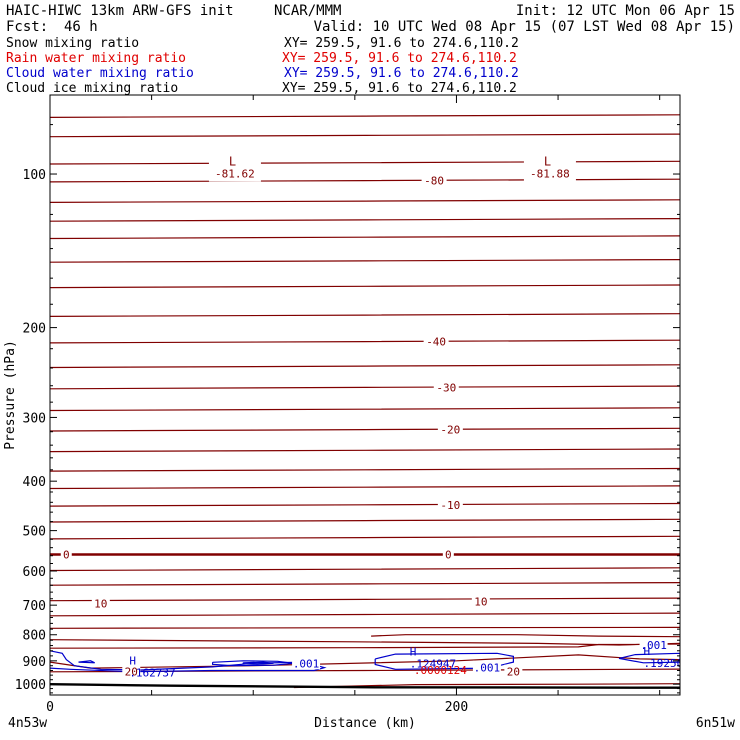 The width and height of the screenshot is (740, 740). Describe the element at coordinates (34, 662) in the screenshot. I see `y-tick-label: 900` at that location.